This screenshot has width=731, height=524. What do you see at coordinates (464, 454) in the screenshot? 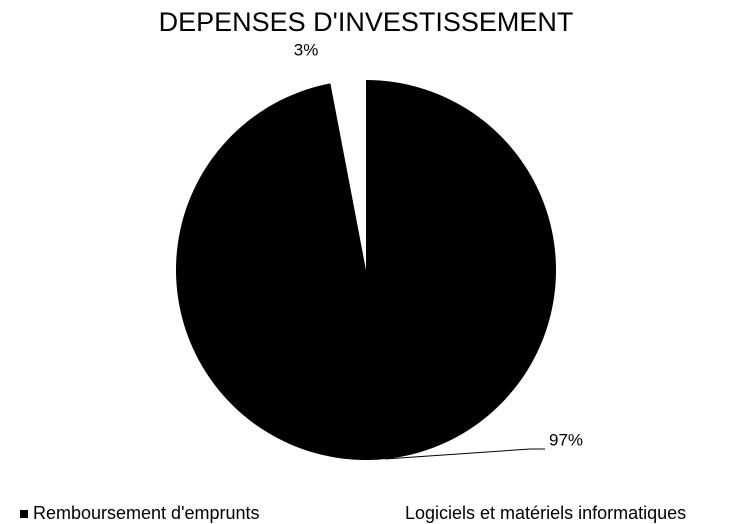
I see `leader-line` at bounding box center [464, 454].